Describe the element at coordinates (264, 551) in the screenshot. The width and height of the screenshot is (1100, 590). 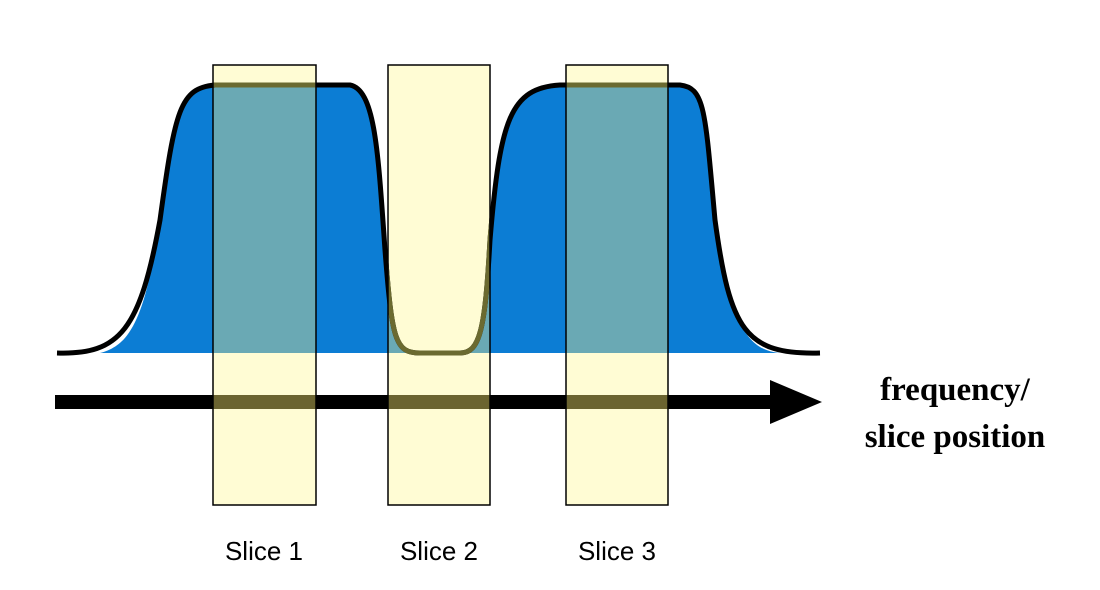
I see `slice-label: Slice 1` at that location.